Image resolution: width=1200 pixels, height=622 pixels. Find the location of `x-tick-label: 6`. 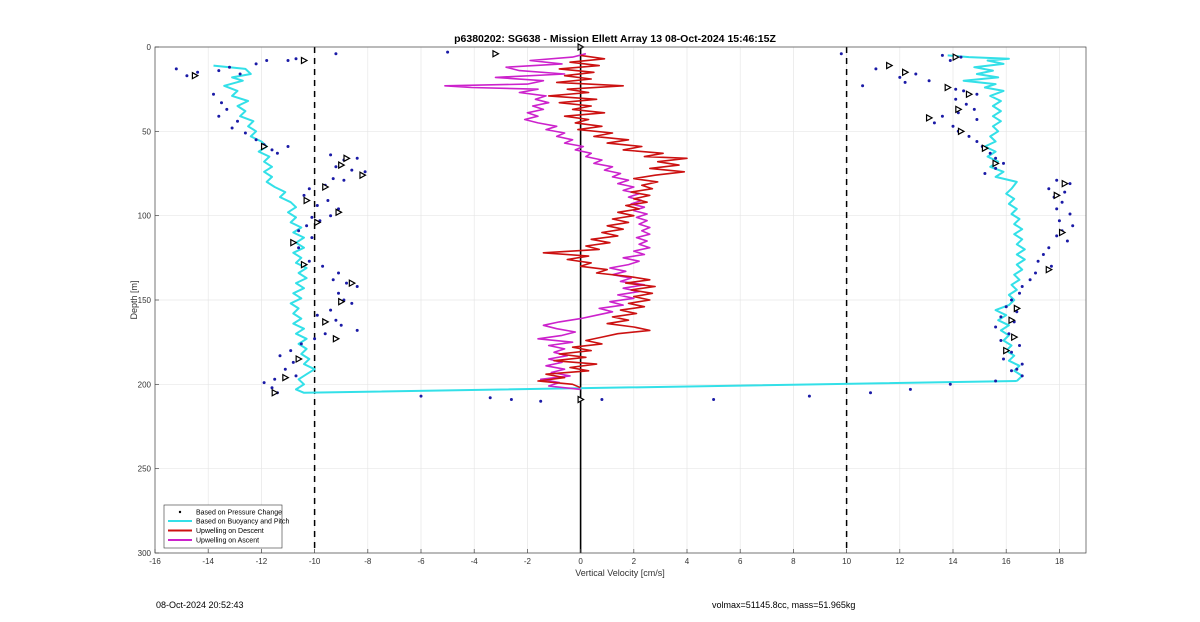

x-tick-label: 6 is located at coordinates (740, 561).